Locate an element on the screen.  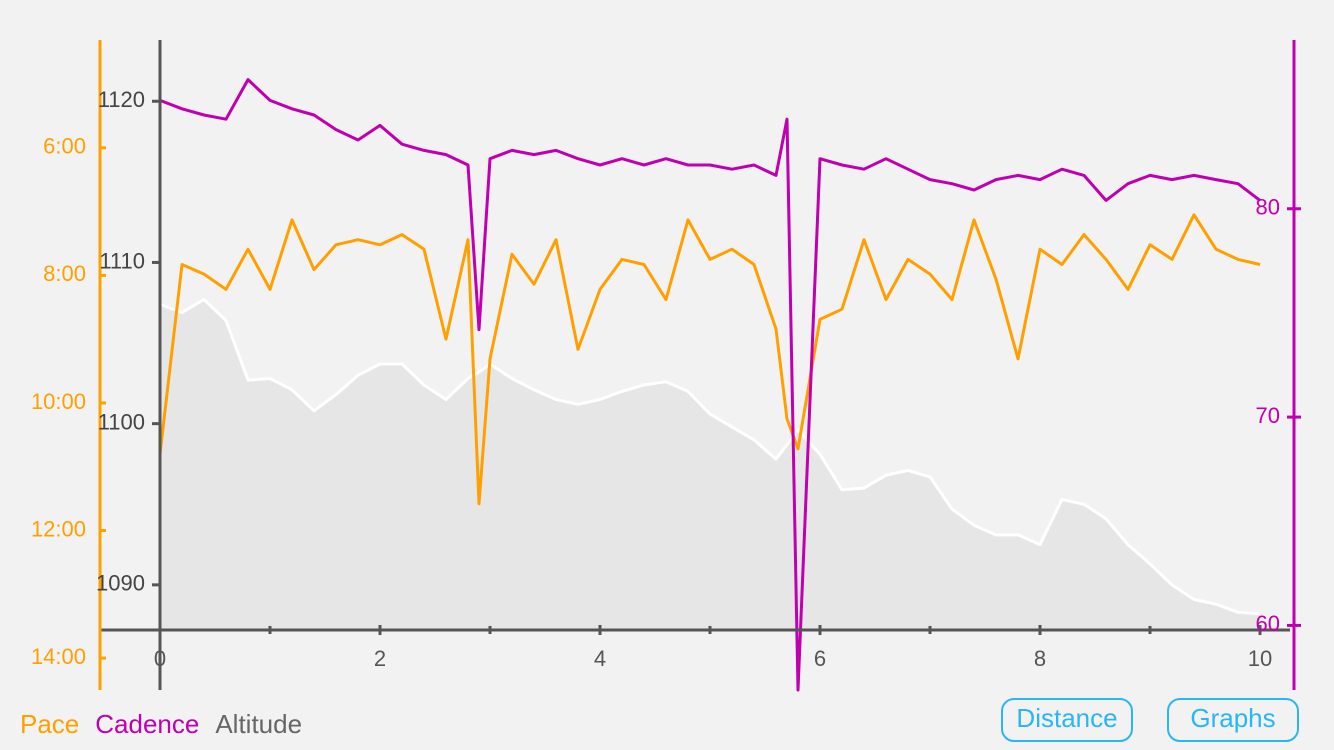
altitude-tick-label: 1090 is located at coordinates (120, 583).